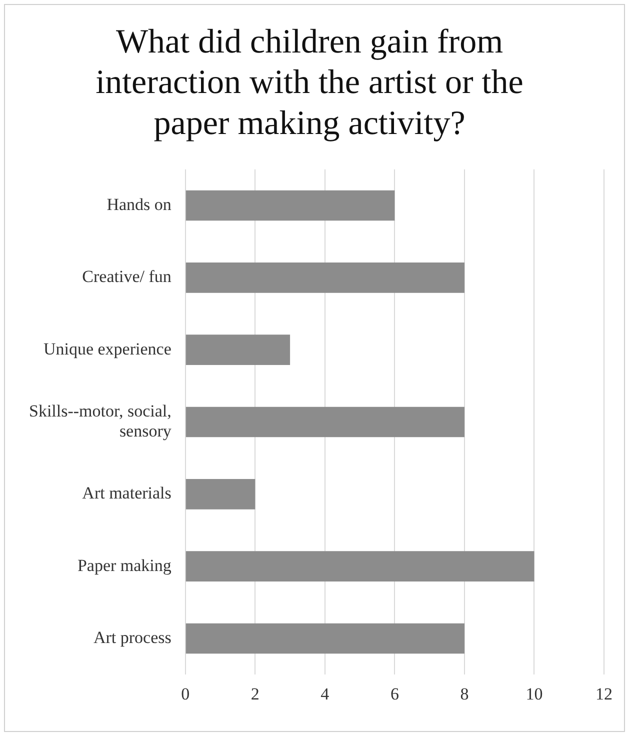 This screenshot has width=629, height=736. Describe the element at coordinates (310, 82) in the screenshot. I see `chart-title: What did children gain from interaction with the artist or the paper making activity?` at that location.